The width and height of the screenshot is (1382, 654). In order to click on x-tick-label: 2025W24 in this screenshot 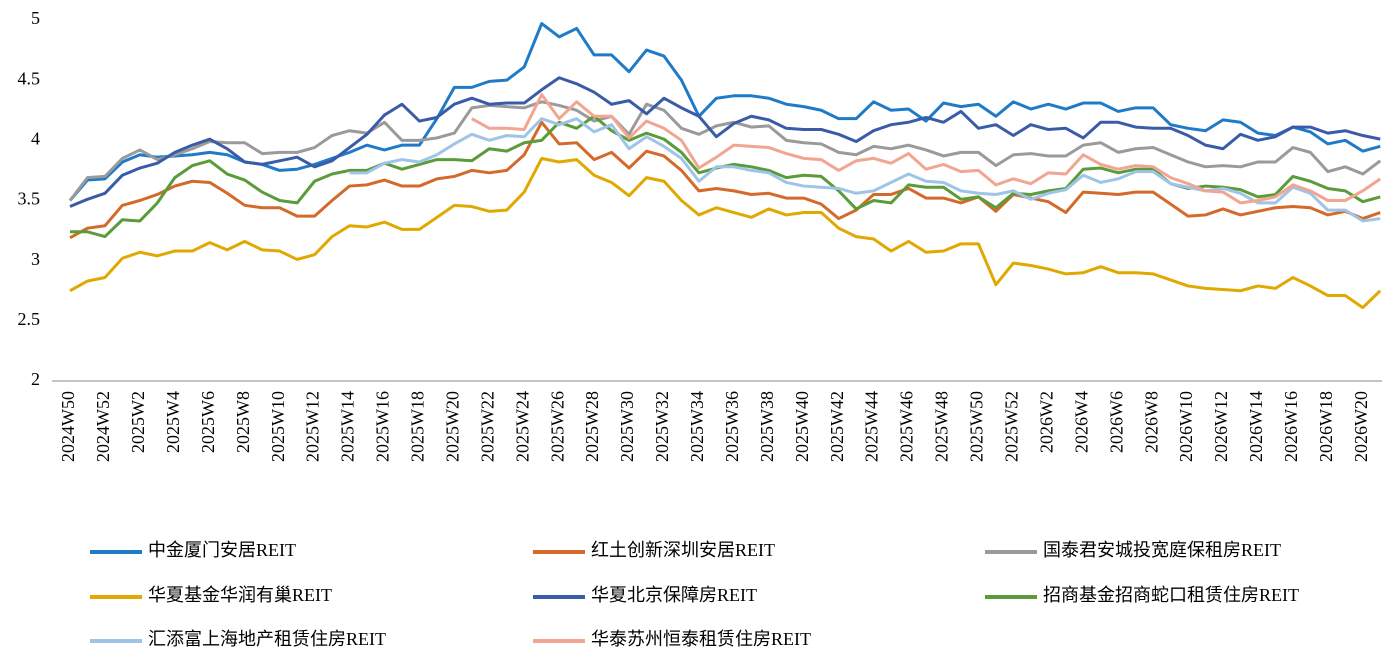, I will do `click(522, 426)`.